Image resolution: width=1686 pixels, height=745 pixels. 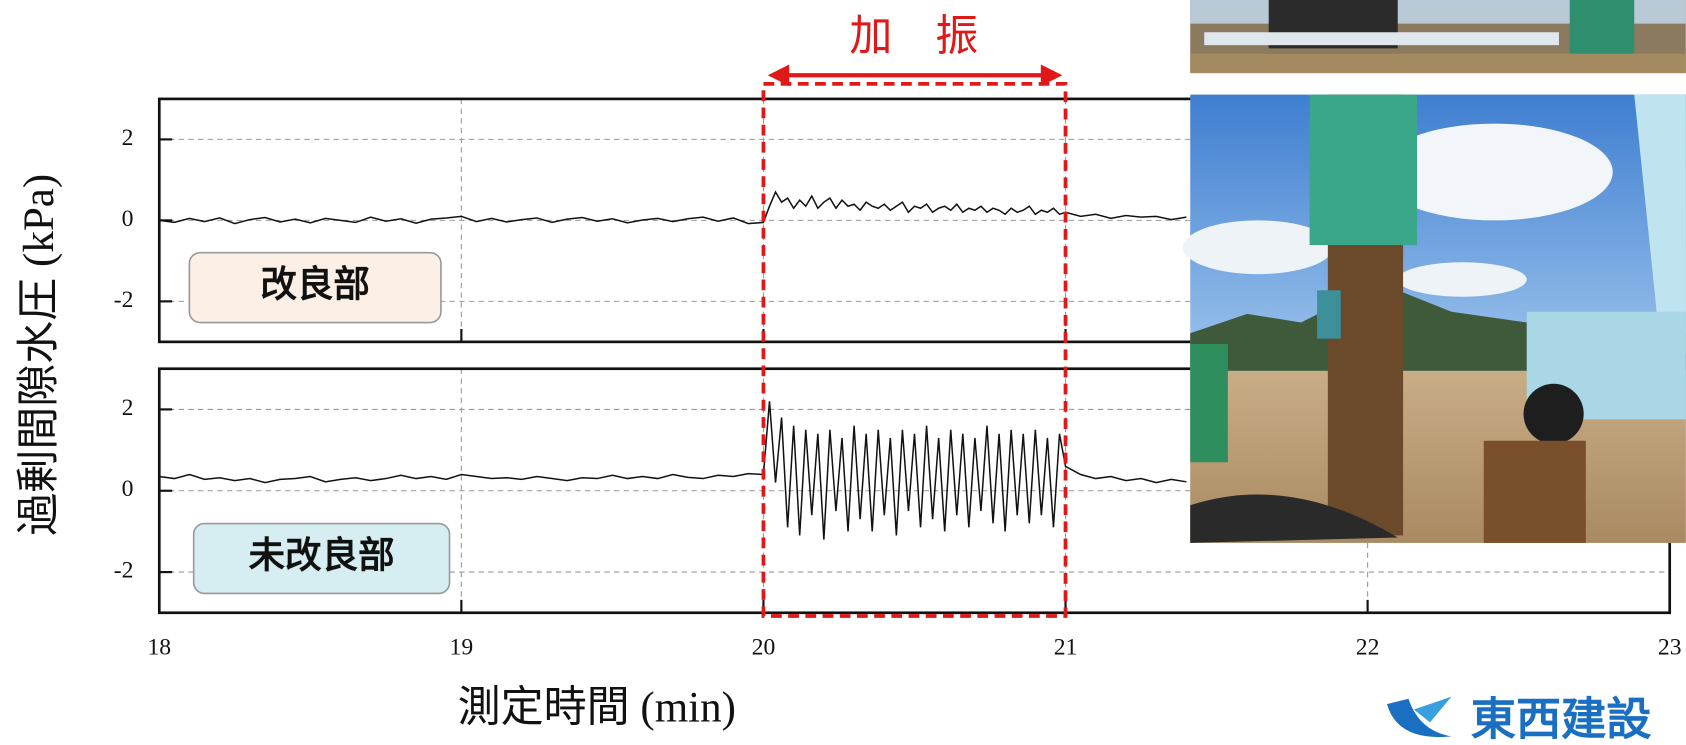 I want to click on panel-label: 未改良部, so click(x=322, y=554).